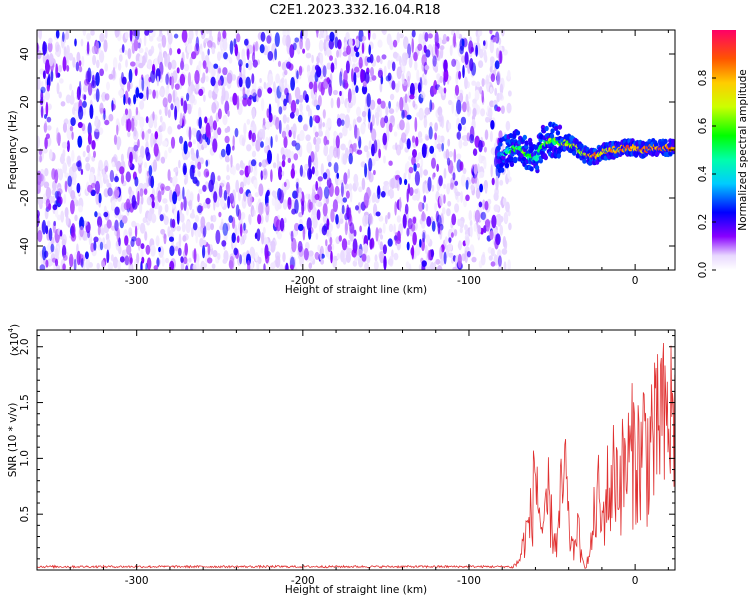  I want to click on snr-y-multiplier-close: ), so click(15, 326).